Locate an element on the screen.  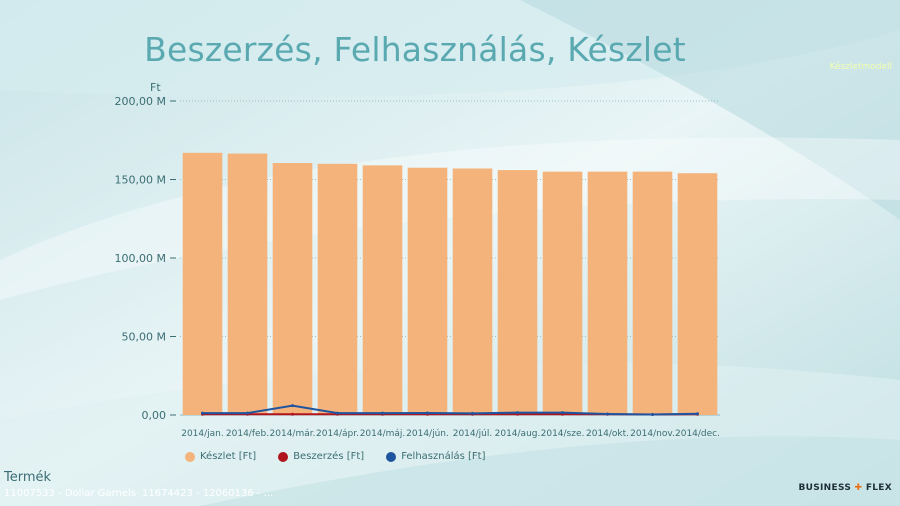
x-tick-label-11: 2014/dec. is located at coordinates (697, 434).